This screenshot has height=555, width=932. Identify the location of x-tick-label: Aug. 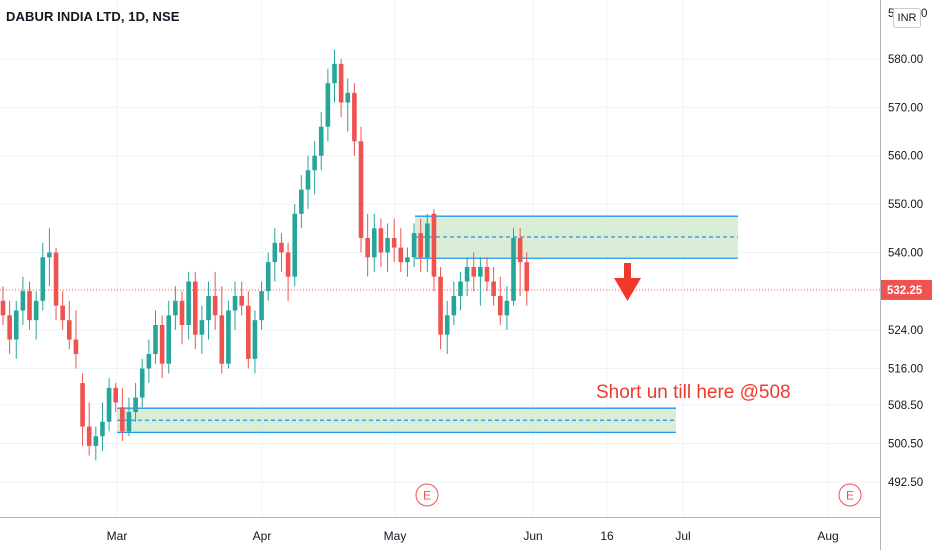
(827, 536).